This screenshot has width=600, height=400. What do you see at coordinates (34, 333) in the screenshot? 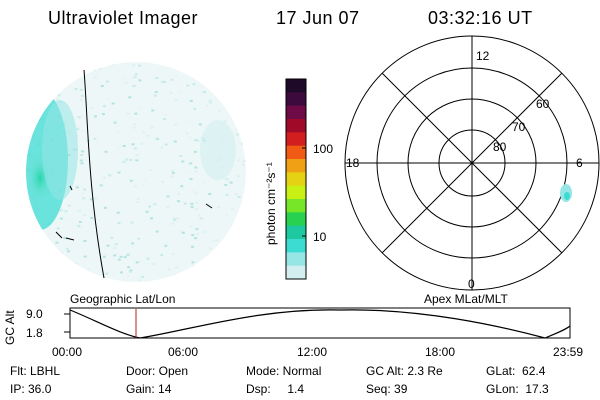
I see `timeline-ytick-label-low: 1.8` at bounding box center [34, 333].